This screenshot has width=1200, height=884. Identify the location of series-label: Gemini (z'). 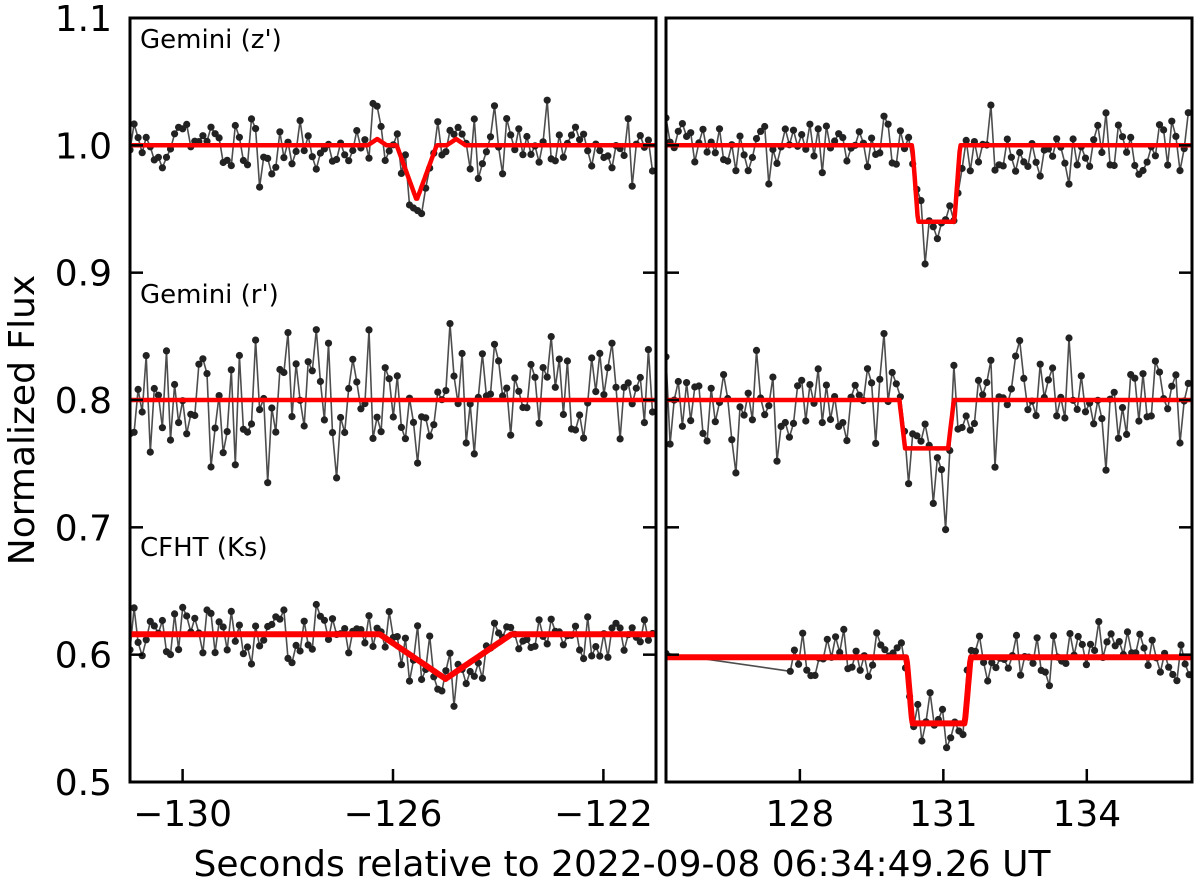
(211, 40).